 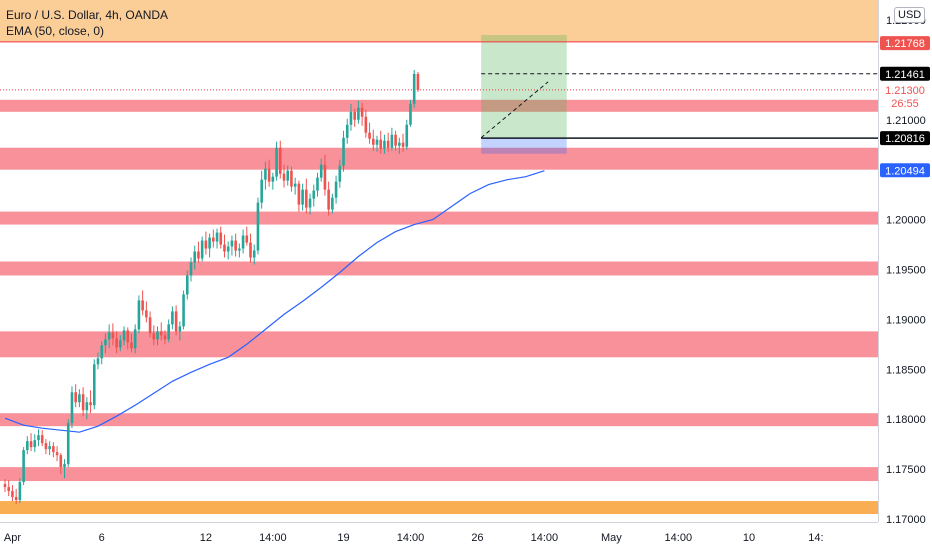 I want to click on axis-label-ask: 1.21461, so click(x=905, y=73).